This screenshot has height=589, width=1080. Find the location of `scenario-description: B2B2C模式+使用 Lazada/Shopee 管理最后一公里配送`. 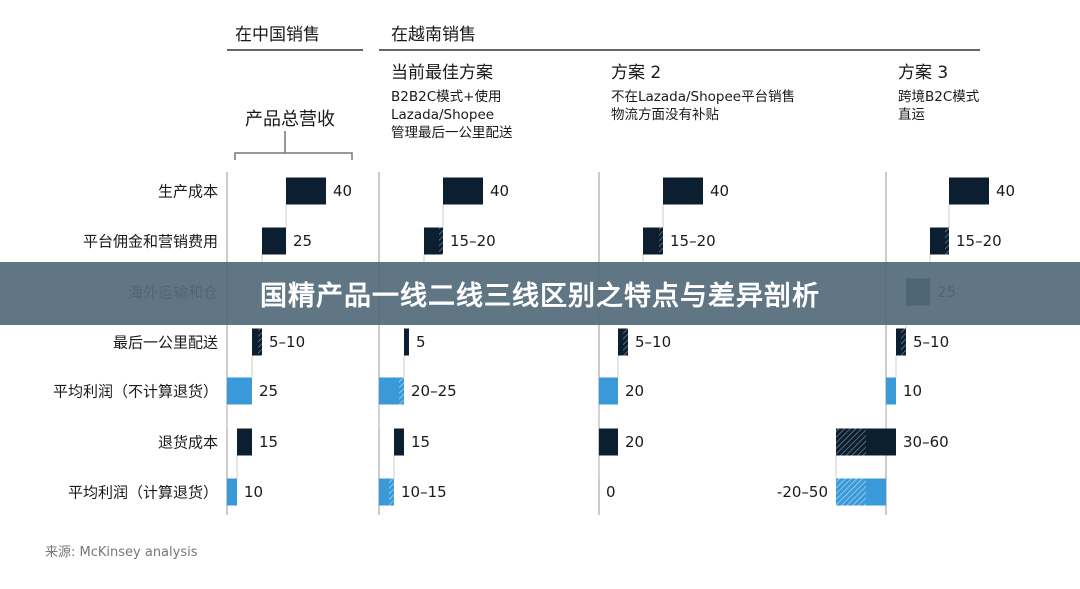

scenario-description: B2B2C模式+使用 Lazada/Shopee 管理最后一公里配送 is located at coordinates (452, 115).